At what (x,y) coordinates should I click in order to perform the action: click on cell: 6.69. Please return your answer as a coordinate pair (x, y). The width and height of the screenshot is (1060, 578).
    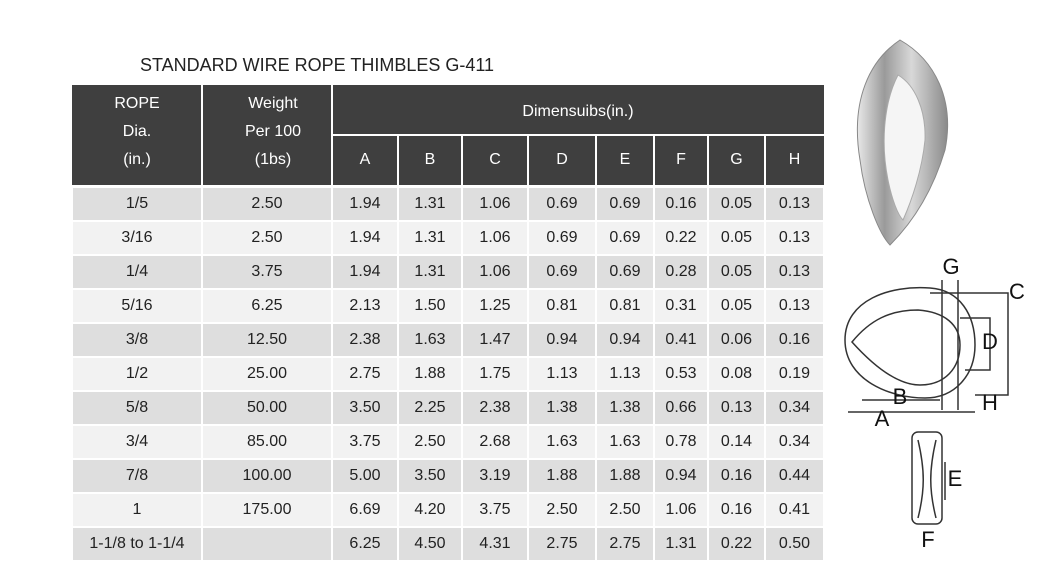
    Looking at the image, I should click on (364, 509).